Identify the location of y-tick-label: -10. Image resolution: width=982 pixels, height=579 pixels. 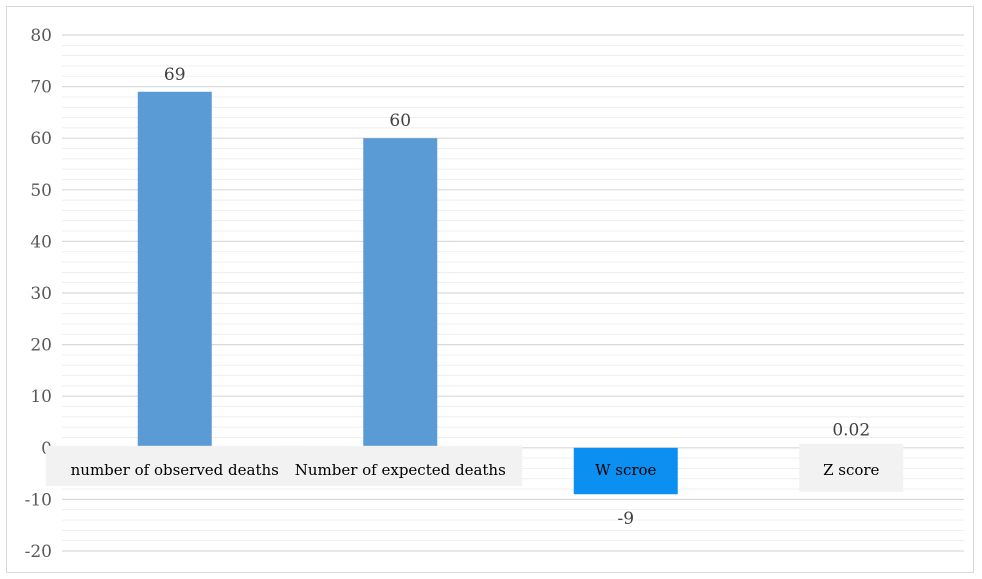
(38, 500).